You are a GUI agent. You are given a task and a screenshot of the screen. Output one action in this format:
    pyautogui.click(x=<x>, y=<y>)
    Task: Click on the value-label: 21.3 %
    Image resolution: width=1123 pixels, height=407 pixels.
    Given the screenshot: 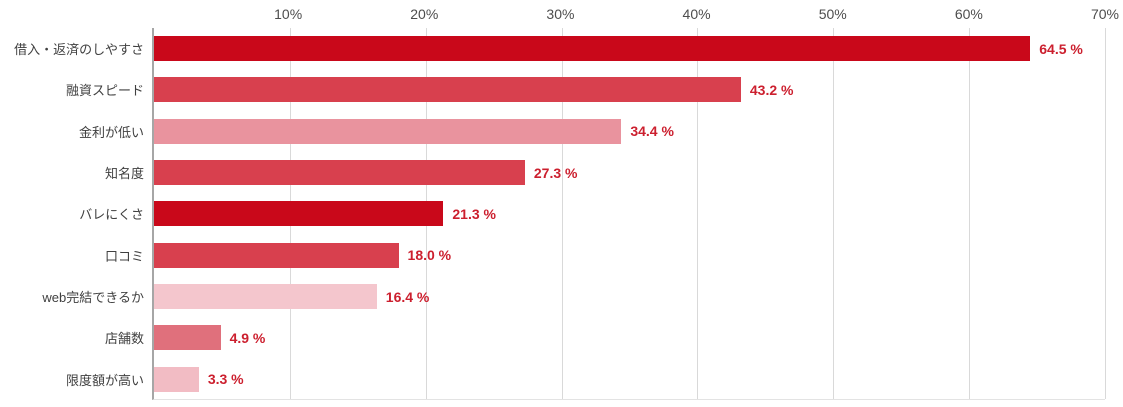 What is the action you would take?
    pyautogui.click(x=474, y=213)
    